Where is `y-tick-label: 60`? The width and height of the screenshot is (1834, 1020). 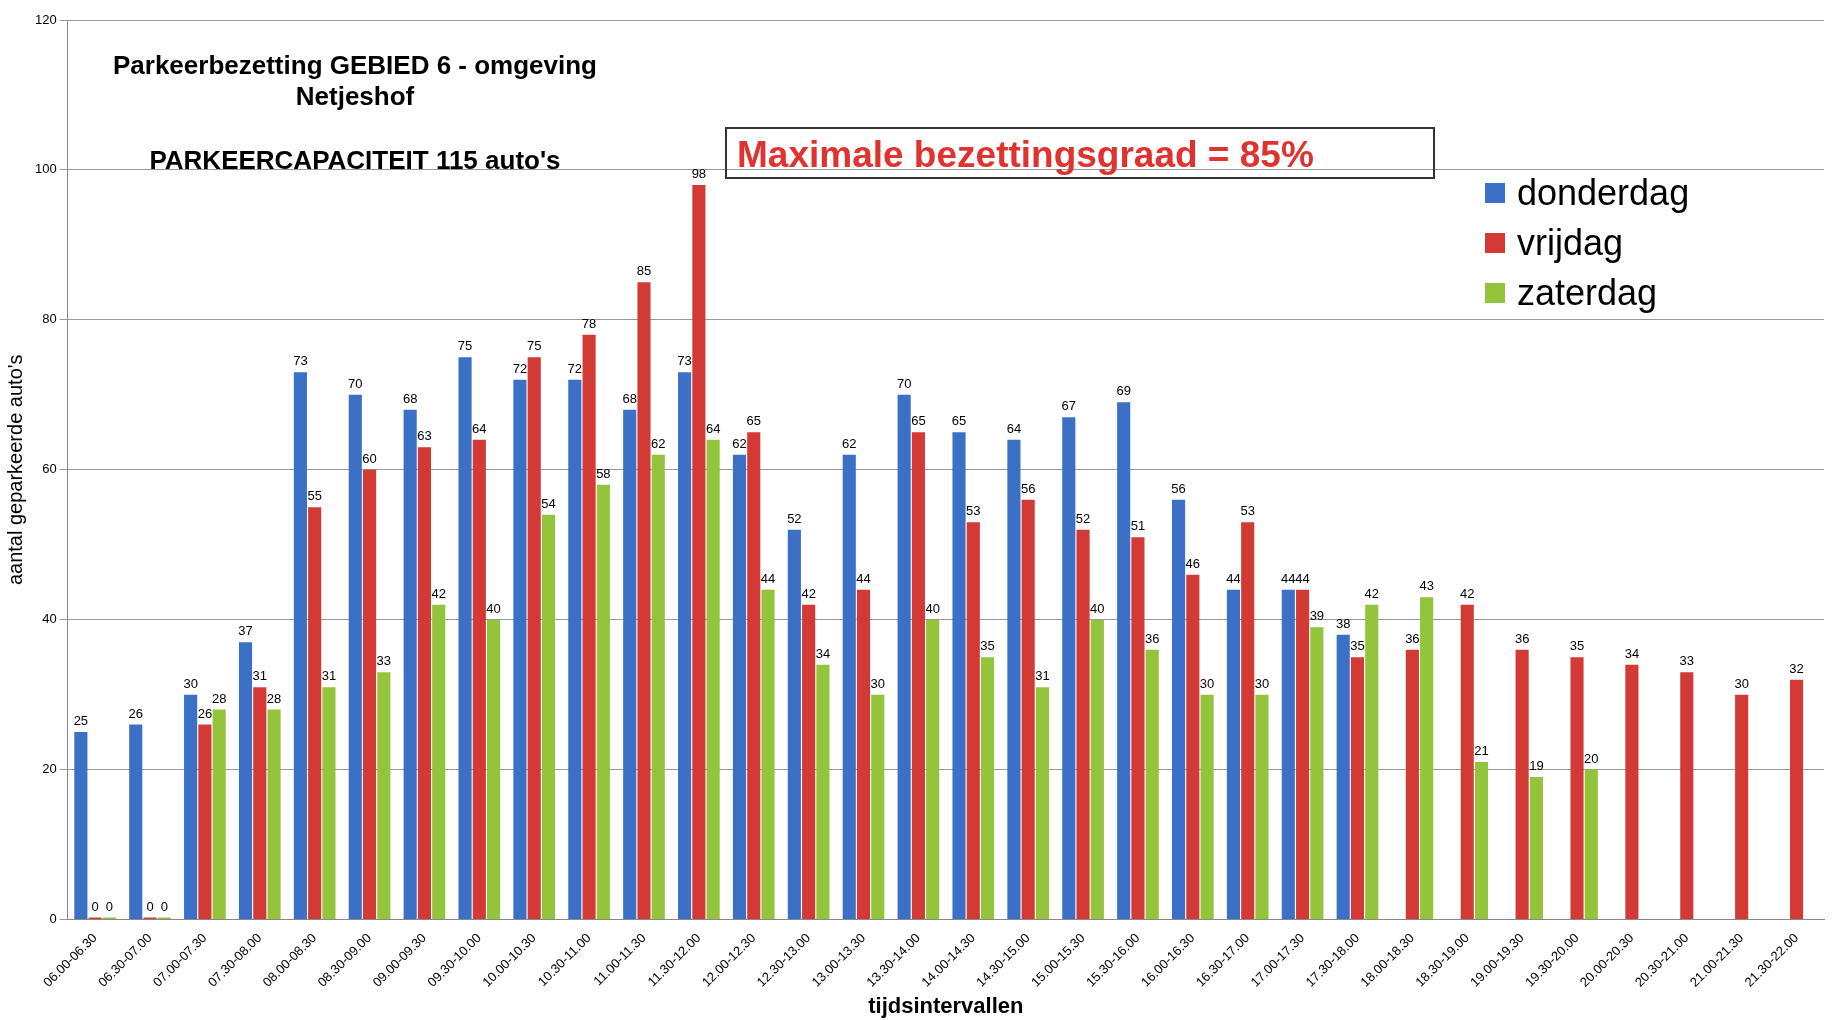 y-tick-label: 60 is located at coordinates (49, 469).